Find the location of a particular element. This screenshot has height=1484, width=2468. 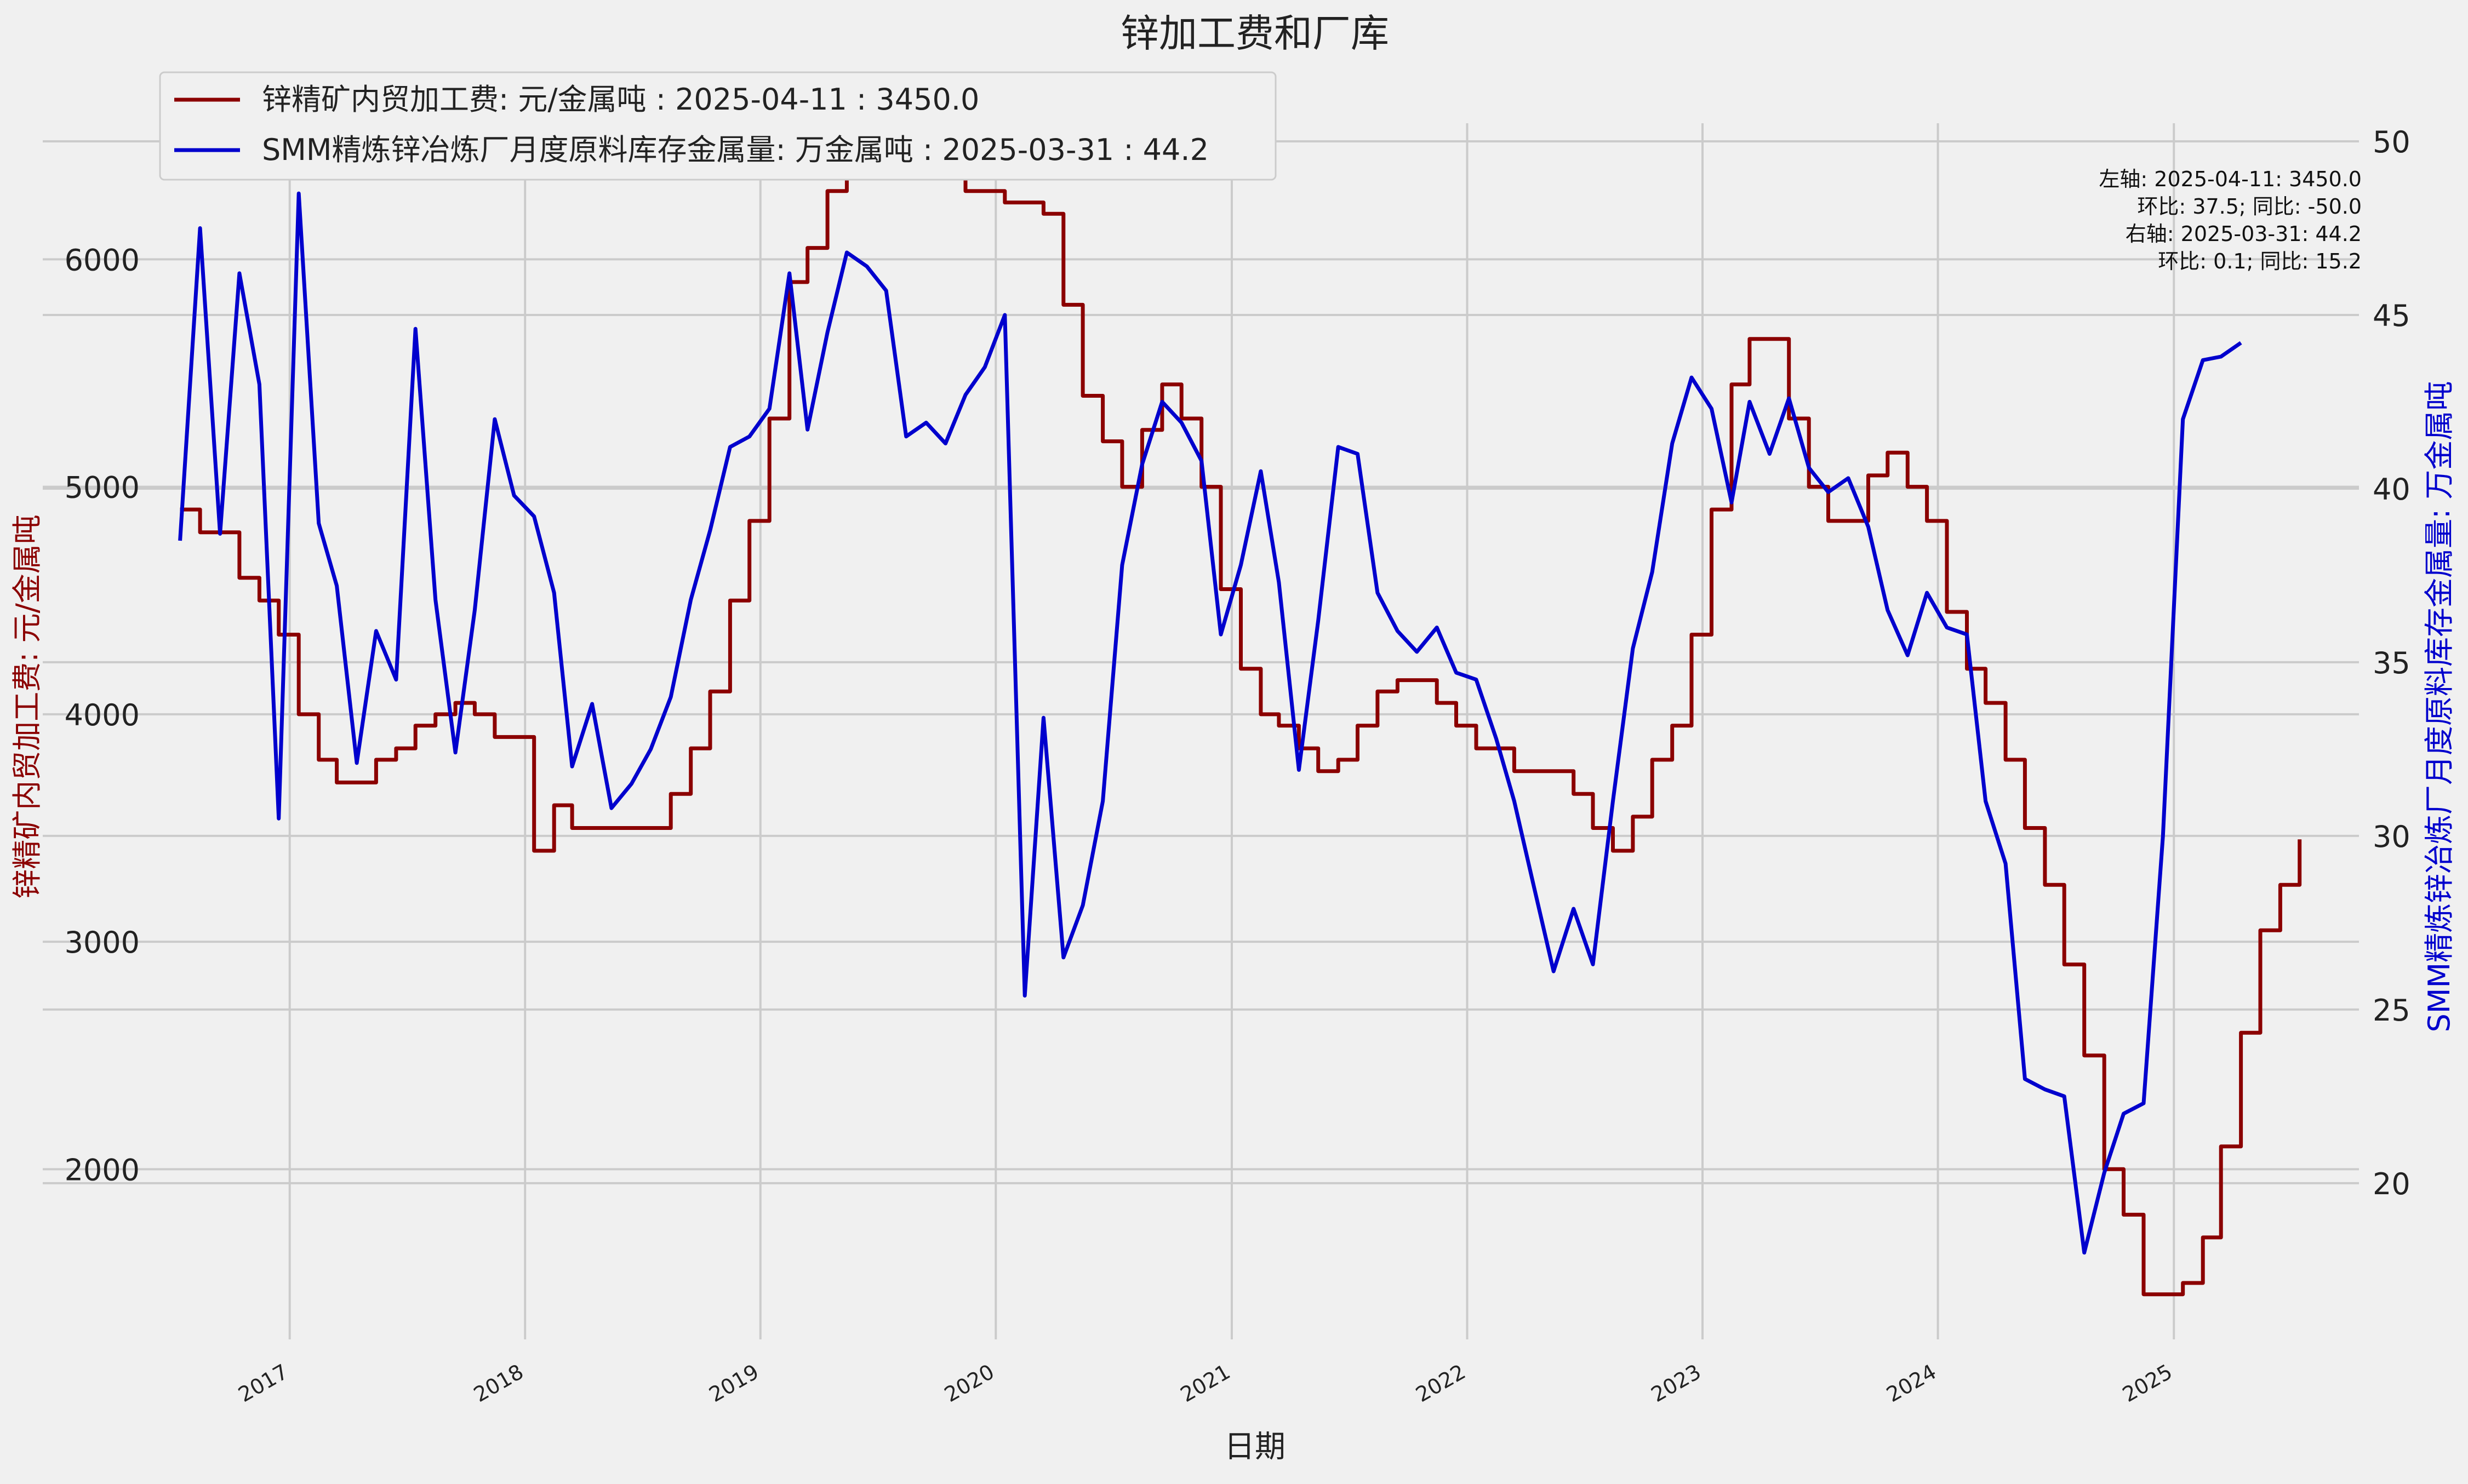

legend-label-tc: 锌精矿内贸加工费: 元/金属吨 : 2025-04-11 : 3450.0 is located at coordinates (620, 99).